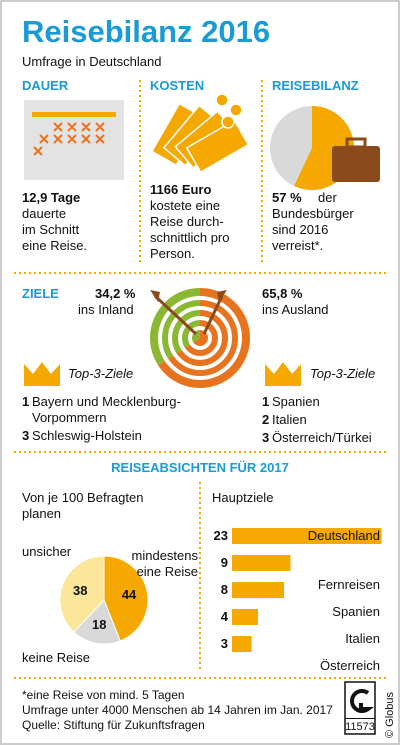 This screenshot has width=400, height=745. Describe the element at coordinates (92, 61) in the screenshot. I see `subtitle: Umfrage in Deutschland` at that location.